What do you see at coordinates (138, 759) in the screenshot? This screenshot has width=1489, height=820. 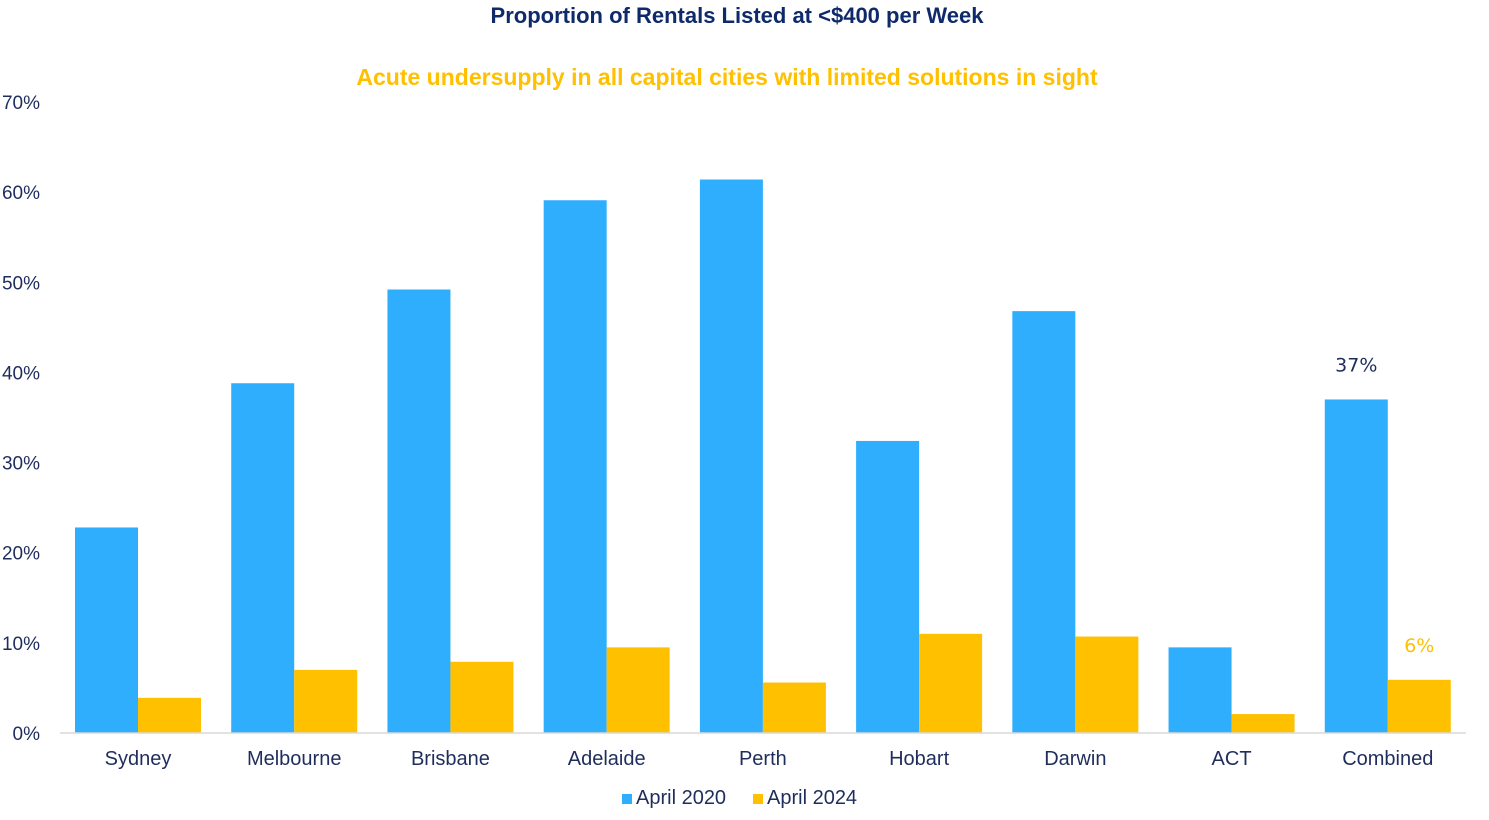 I see `x-tick-label: Sydney` at bounding box center [138, 759].